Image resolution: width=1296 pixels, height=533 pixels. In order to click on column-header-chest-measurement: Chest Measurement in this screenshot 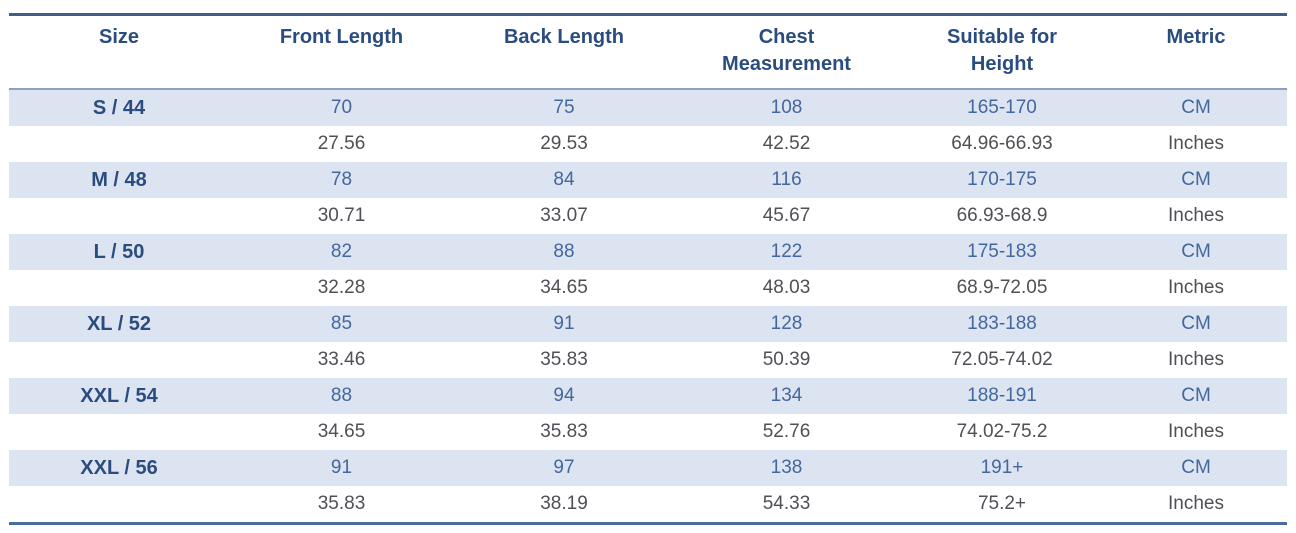, I will do `click(786, 52)`.